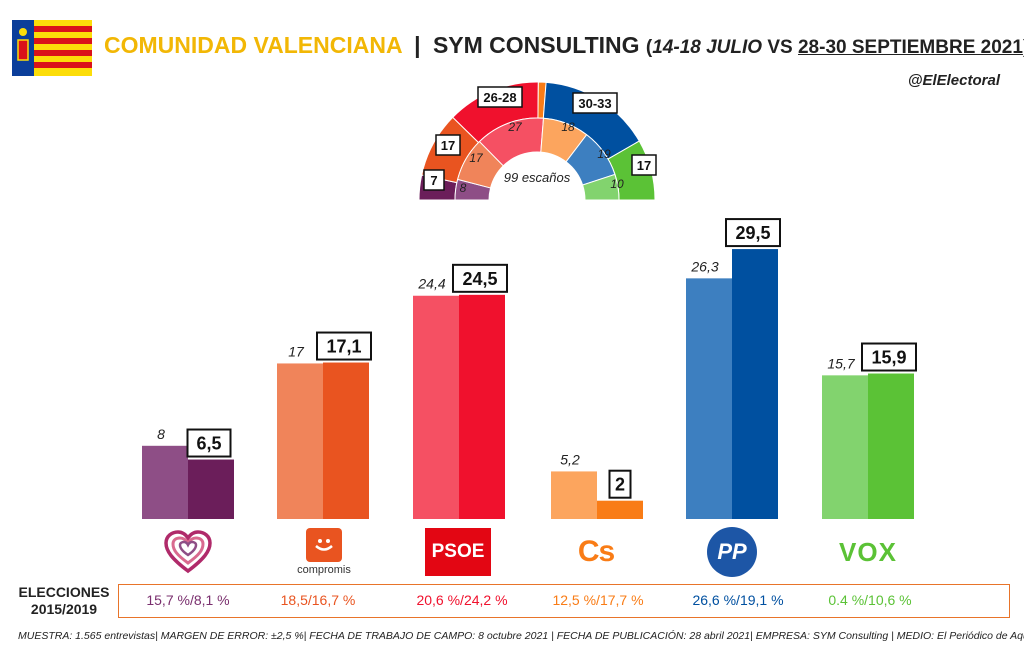  Describe the element at coordinates (463, 188) in the screenshot. I see `hemi-inner-label-0: 8` at that location.